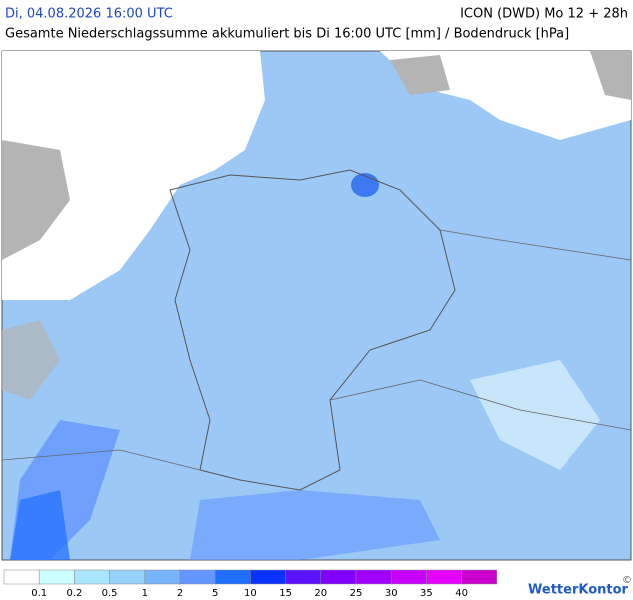  I want to click on legend-label: 20, so click(320, 593).